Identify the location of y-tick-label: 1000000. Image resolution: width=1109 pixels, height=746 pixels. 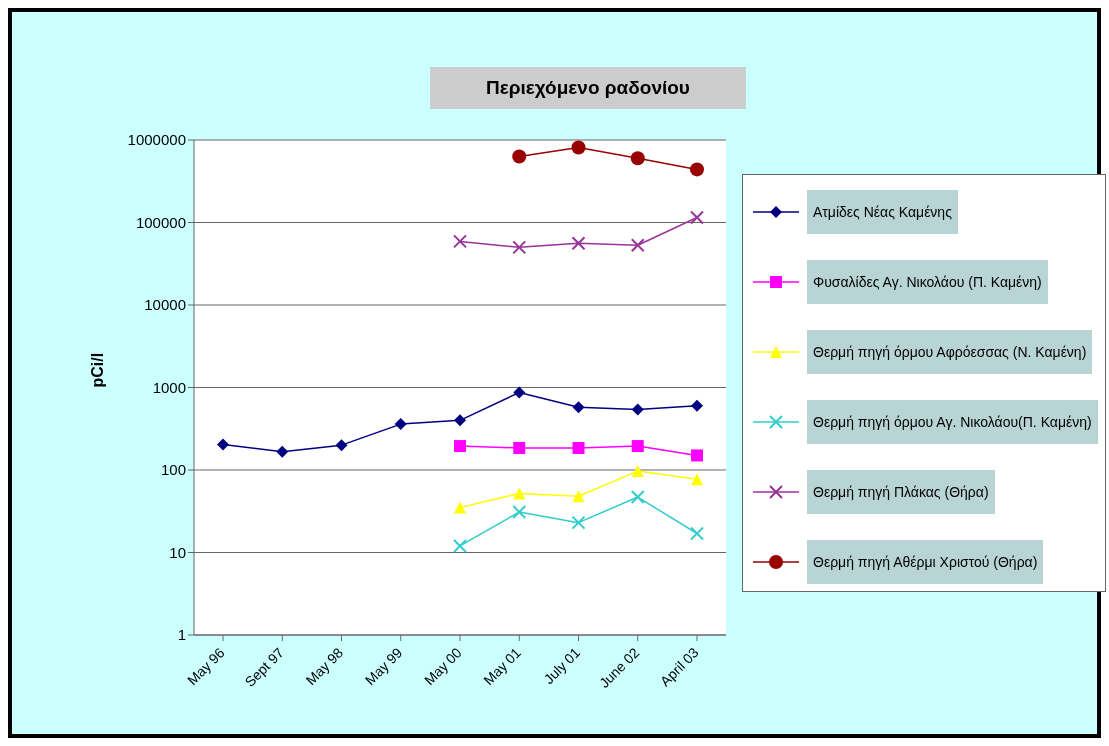
(156, 140).